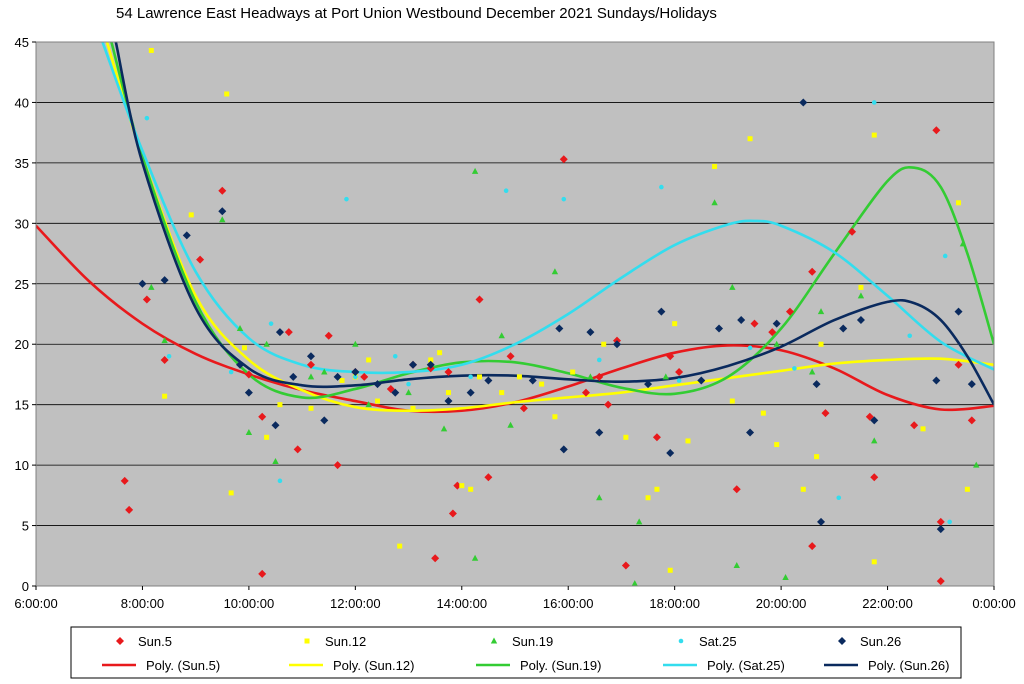 This screenshot has height=684, width=1024. I want to click on y-tick-label: 5, so click(25, 526).